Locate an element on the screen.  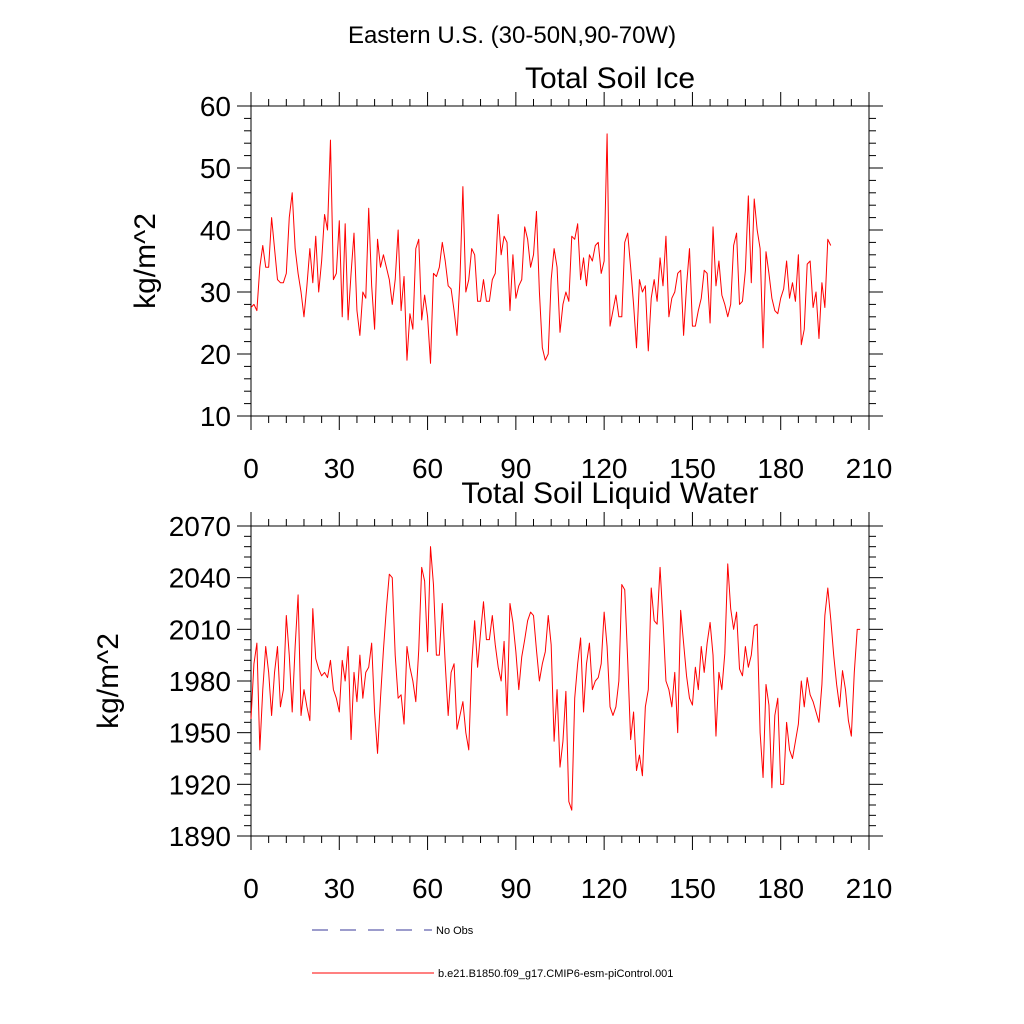
y-tick-label: 50 is located at coordinates (215, 168).